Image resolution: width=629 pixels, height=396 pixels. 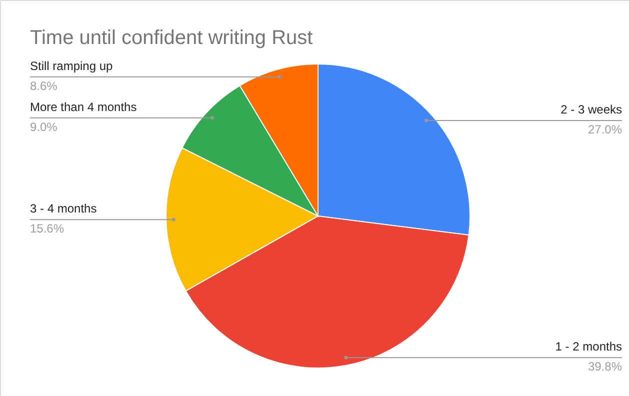 What do you see at coordinates (63, 209) in the screenshot?
I see `slice-label: 3 - 4 months` at bounding box center [63, 209].